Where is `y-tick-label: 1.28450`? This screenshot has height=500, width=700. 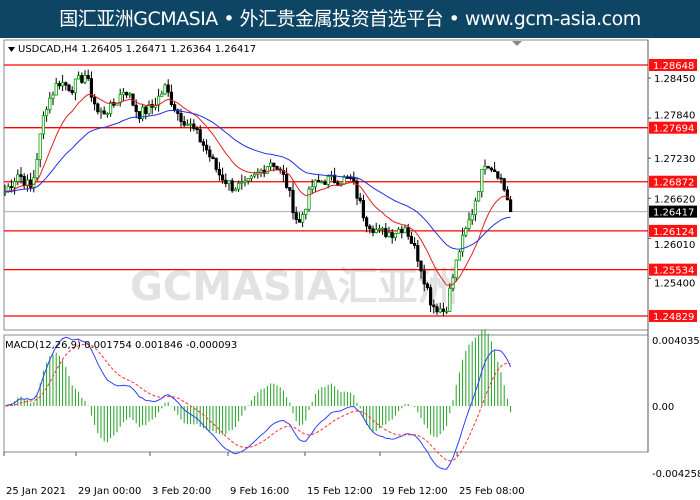
y-tick-label: 1.28450 is located at coordinates (674, 79).